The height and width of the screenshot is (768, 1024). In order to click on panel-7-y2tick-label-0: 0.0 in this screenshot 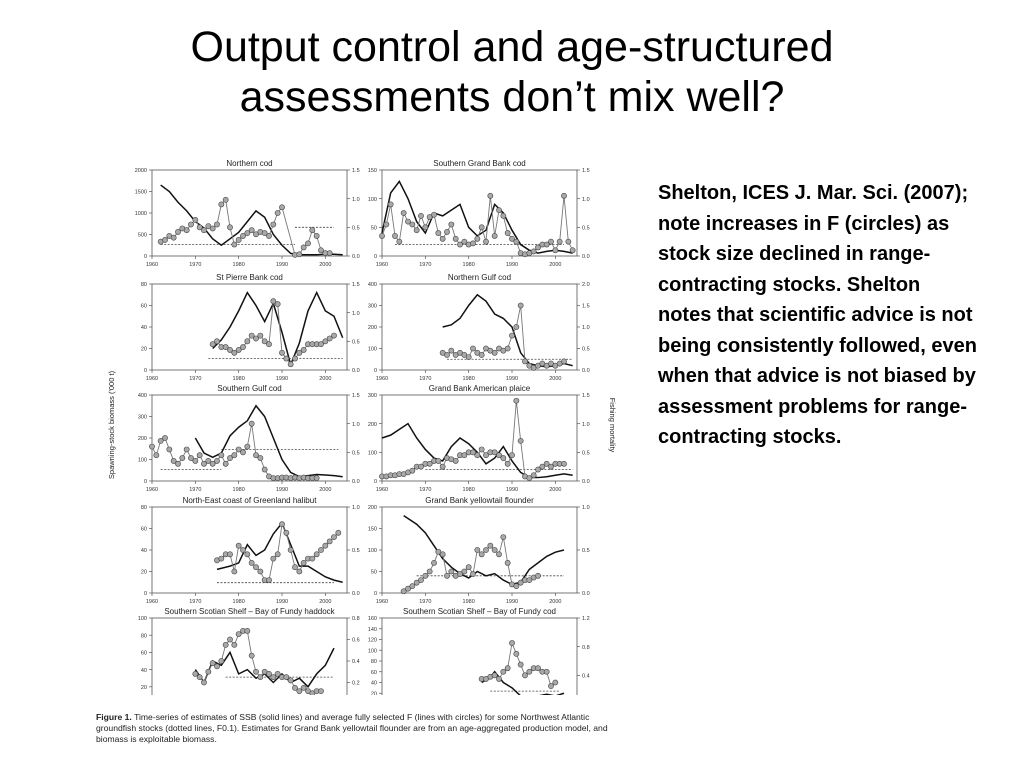, I will do `click(356, 594)`.